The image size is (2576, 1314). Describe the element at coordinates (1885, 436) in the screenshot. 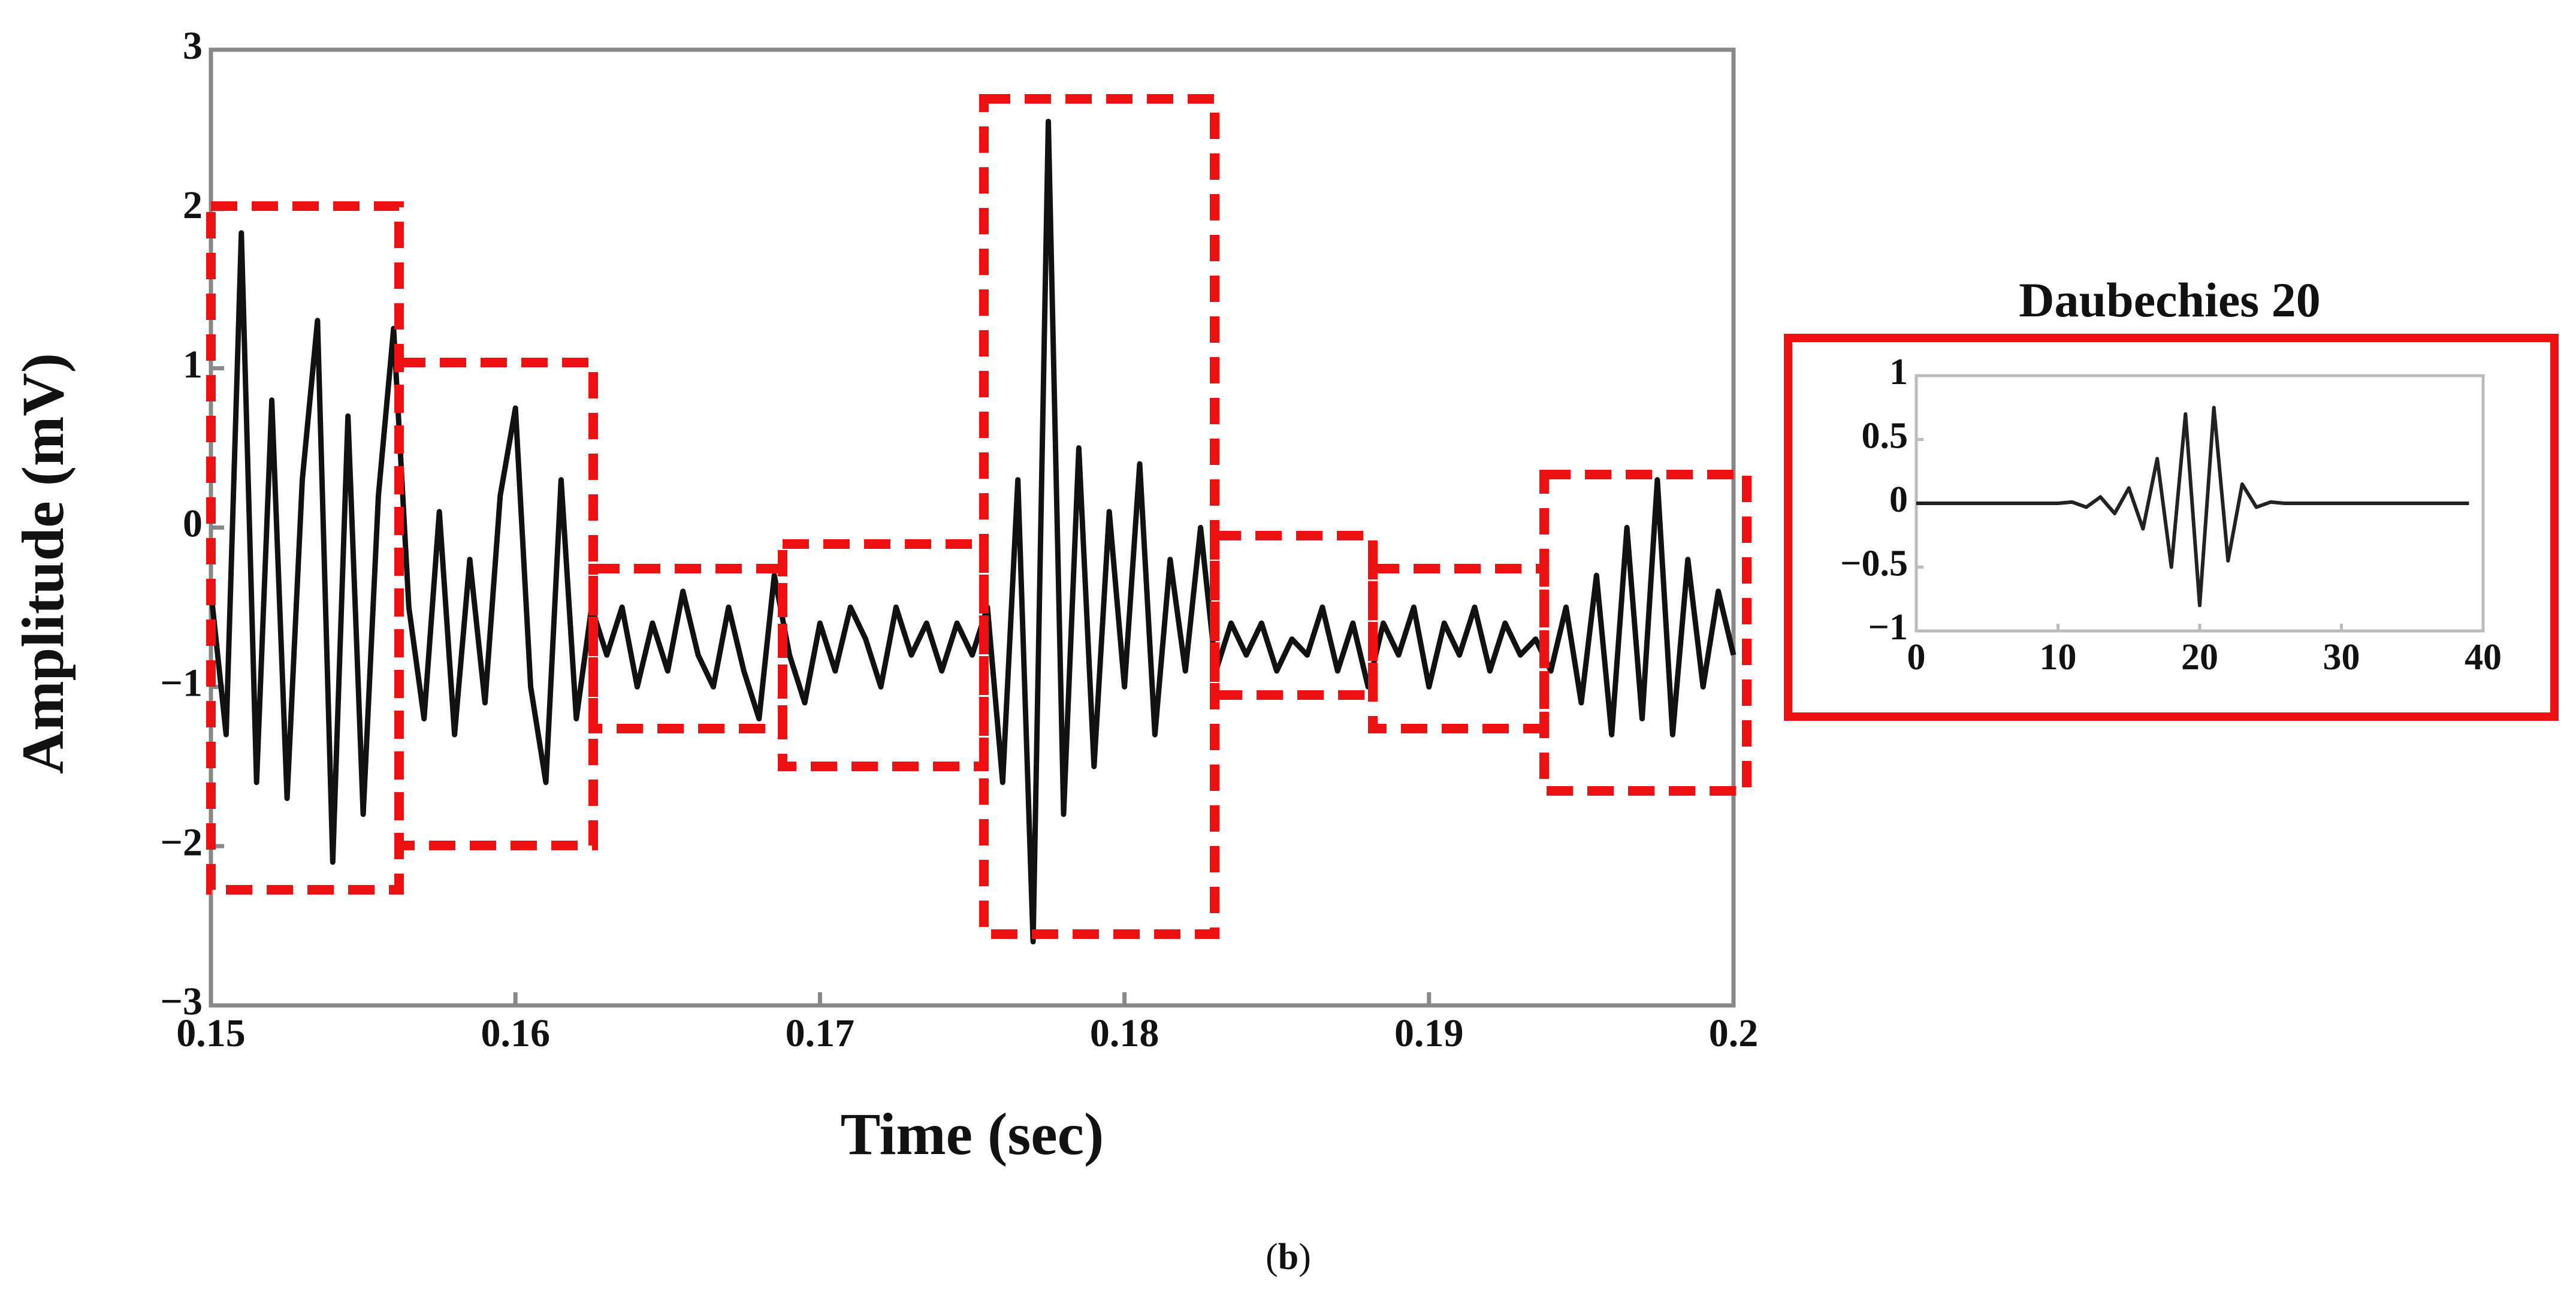

I see `y-tick-label: 0.5` at that location.